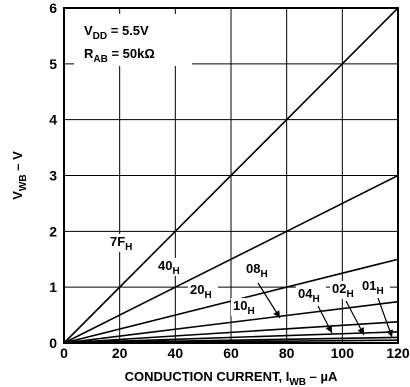 Image resolution: width=410 pixels, height=387 pixels. Describe the element at coordinates (53, 176) in the screenshot. I see `y-tick-label: 3` at that location.